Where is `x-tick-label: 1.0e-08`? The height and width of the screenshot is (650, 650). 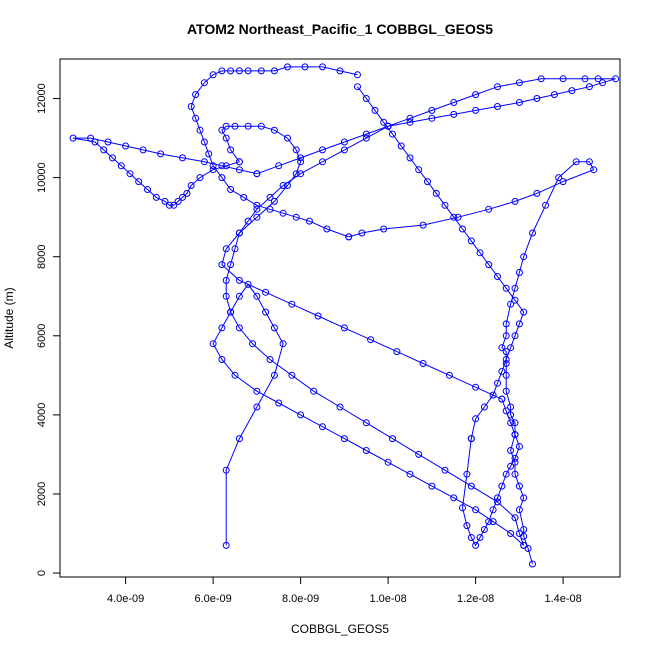 x-tick-label: 1.0e-08 is located at coordinates (387, 599).